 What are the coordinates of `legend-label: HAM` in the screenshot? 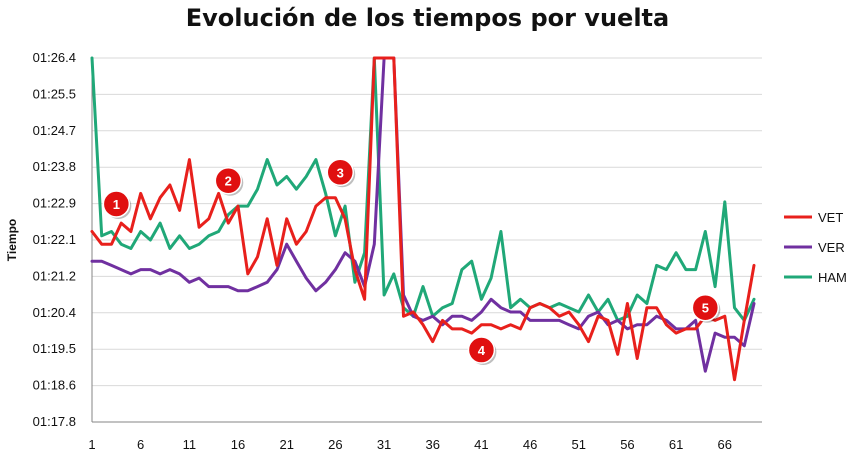 It's located at (832, 277).